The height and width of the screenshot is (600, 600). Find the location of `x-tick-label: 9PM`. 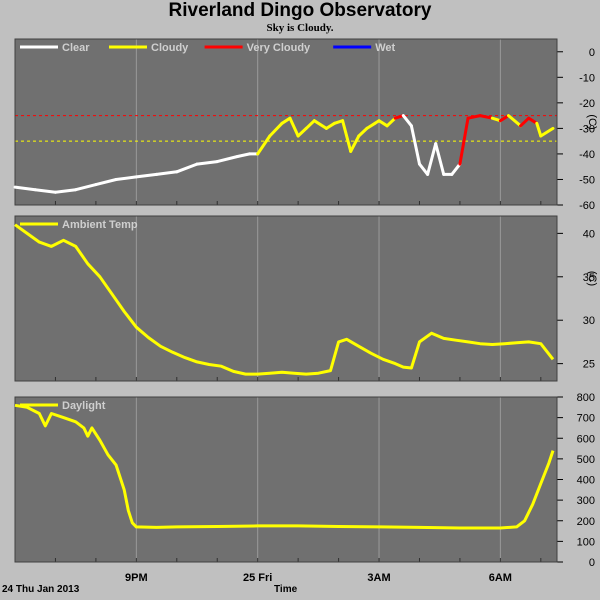

x-tick-label: 9PM is located at coordinates (136, 578).